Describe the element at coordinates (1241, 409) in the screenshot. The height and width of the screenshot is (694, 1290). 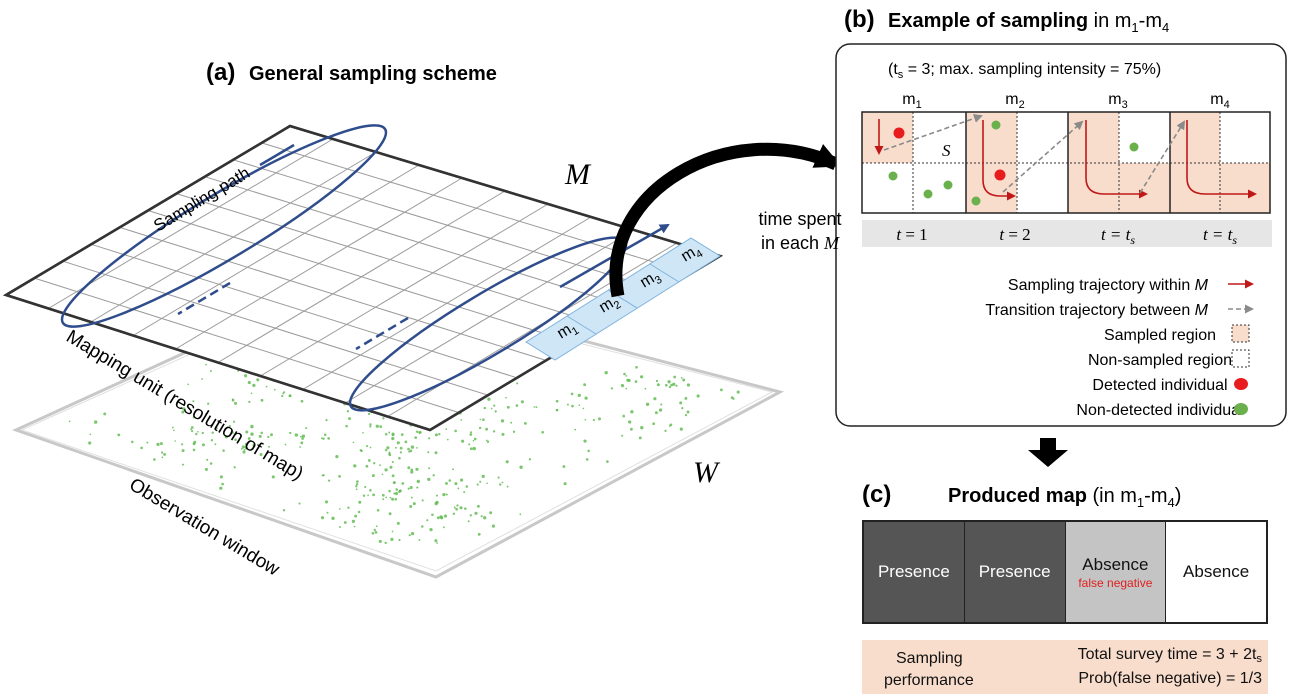
I see `legend-green-dot-icon` at that location.